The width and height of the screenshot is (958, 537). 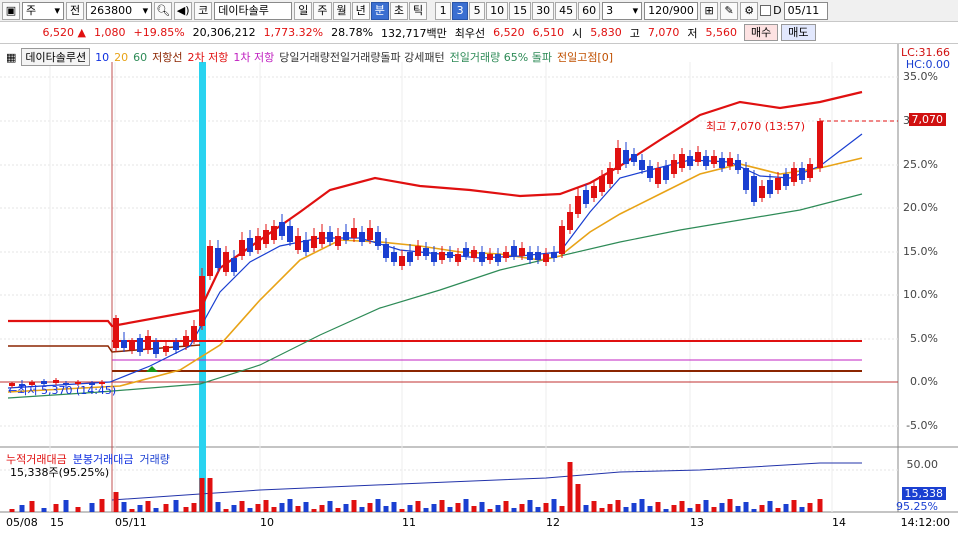 What do you see at coordinates (183, 10) in the screenshot?
I see `speaker-icon: ◀)` at bounding box center [183, 10].